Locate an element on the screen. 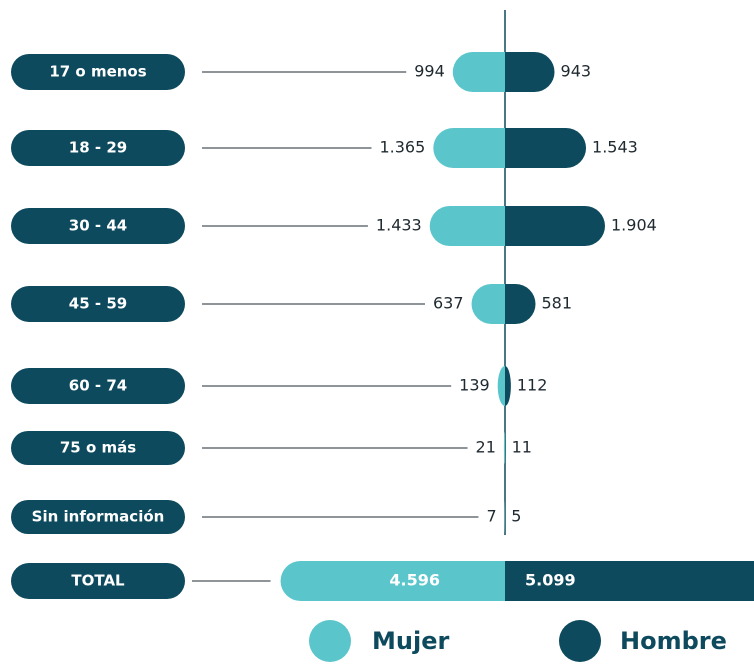  value-label-mujer: 1.433 is located at coordinates (399, 225).